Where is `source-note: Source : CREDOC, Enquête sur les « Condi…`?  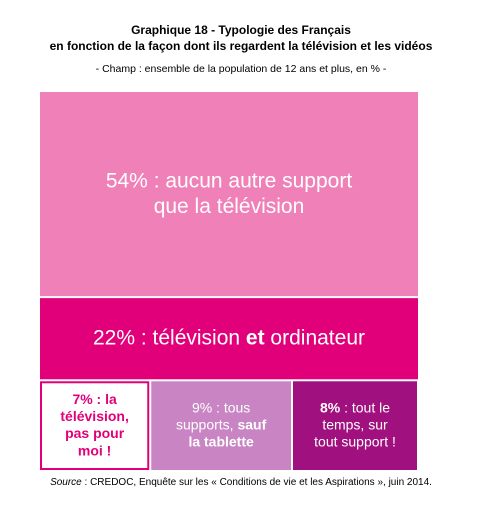 source-note: Source : CREDOC, Enquête sur les « Condi… is located at coordinates (241, 482).